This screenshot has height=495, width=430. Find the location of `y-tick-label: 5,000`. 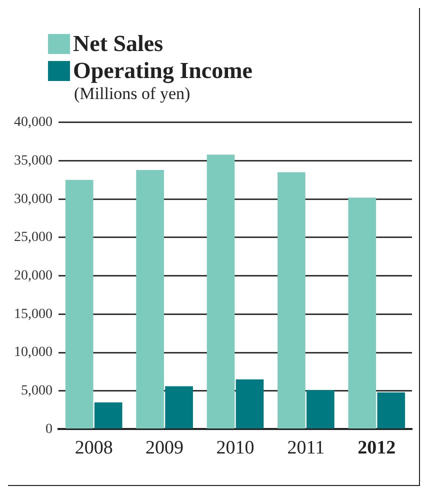

y-tick-label: 5,000 is located at coordinates (36, 391).